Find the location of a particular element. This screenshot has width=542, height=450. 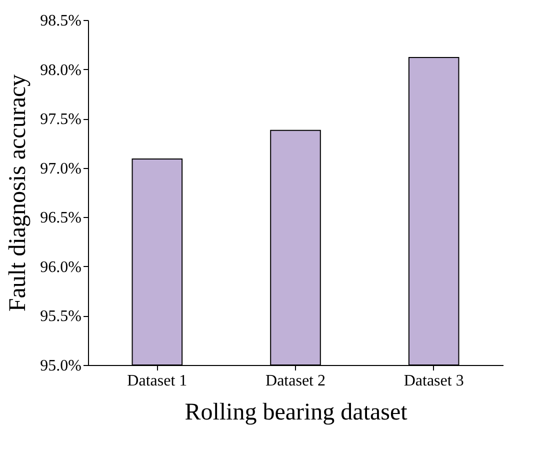

y-tick-label: 96.5% is located at coordinates (61, 218).